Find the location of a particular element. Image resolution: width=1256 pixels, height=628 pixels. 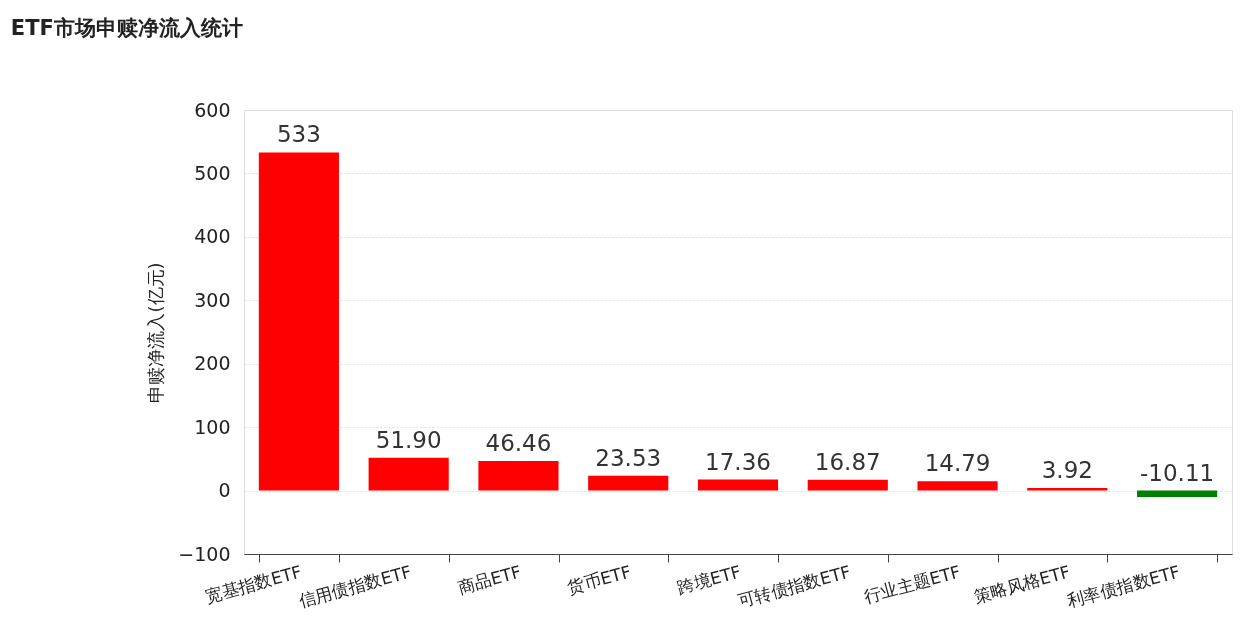

data-label: 51.90 is located at coordinates (408, 439).